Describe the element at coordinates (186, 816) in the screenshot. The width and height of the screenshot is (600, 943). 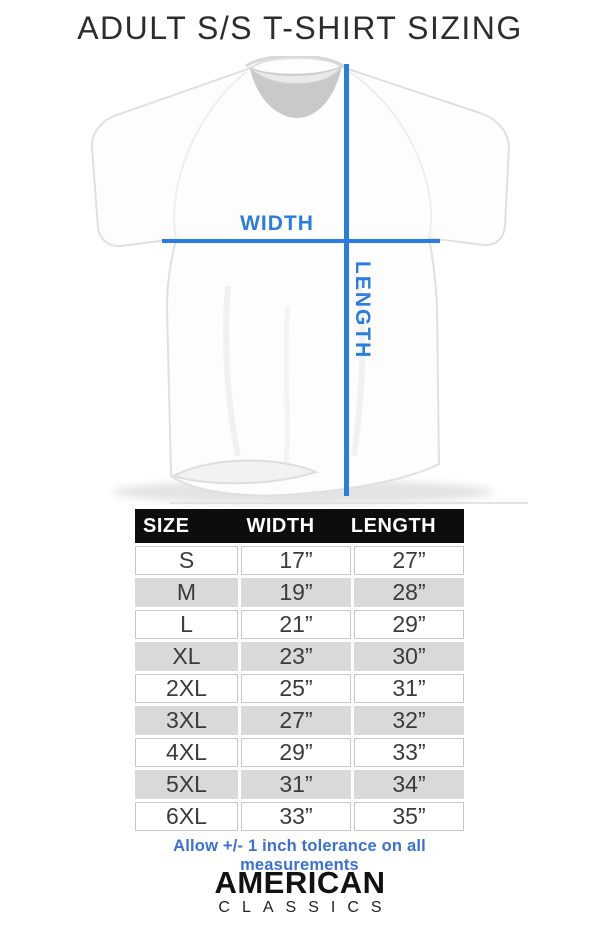
I see `size-cell: 6XL` at that location.